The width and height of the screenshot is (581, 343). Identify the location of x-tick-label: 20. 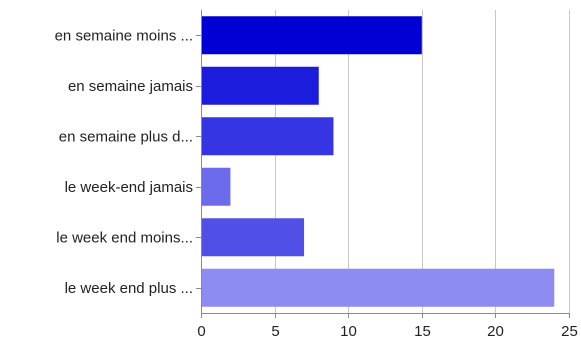
(495, 331).